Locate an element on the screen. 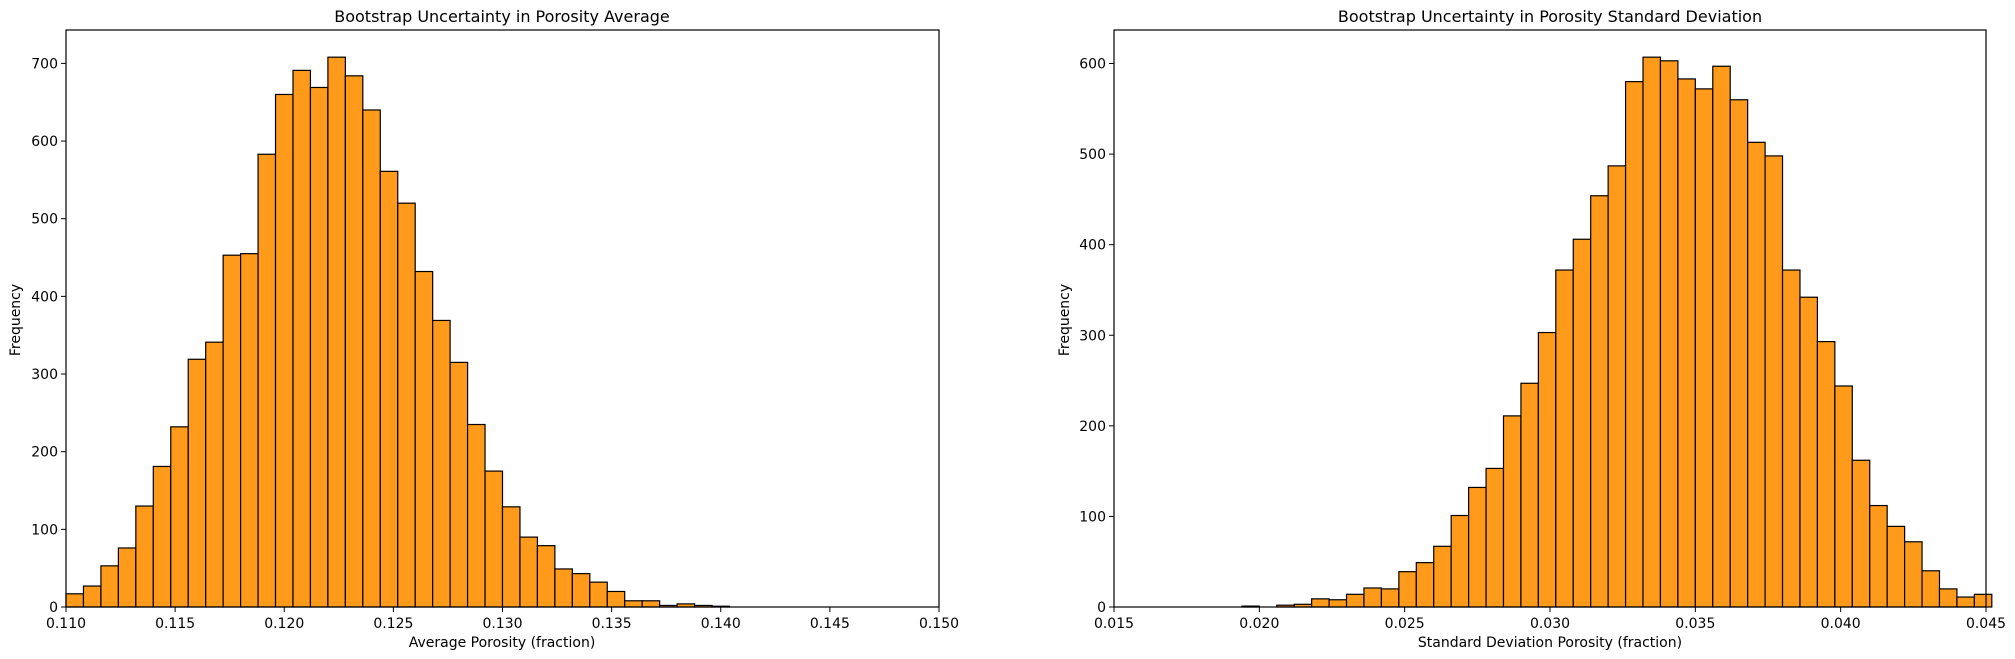 This screenshot has width=2015, height=659. x-tick-label: 0.115 is located at coordinates (175, 624).